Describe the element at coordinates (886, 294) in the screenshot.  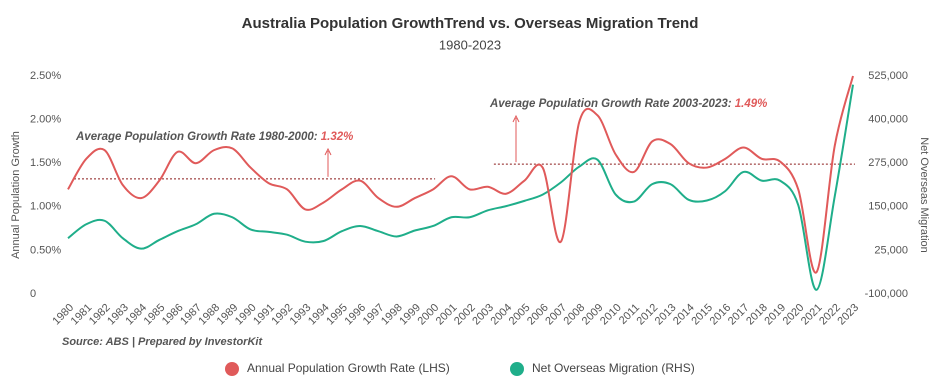
I see `y2-tick-label: -100,000` at that location.